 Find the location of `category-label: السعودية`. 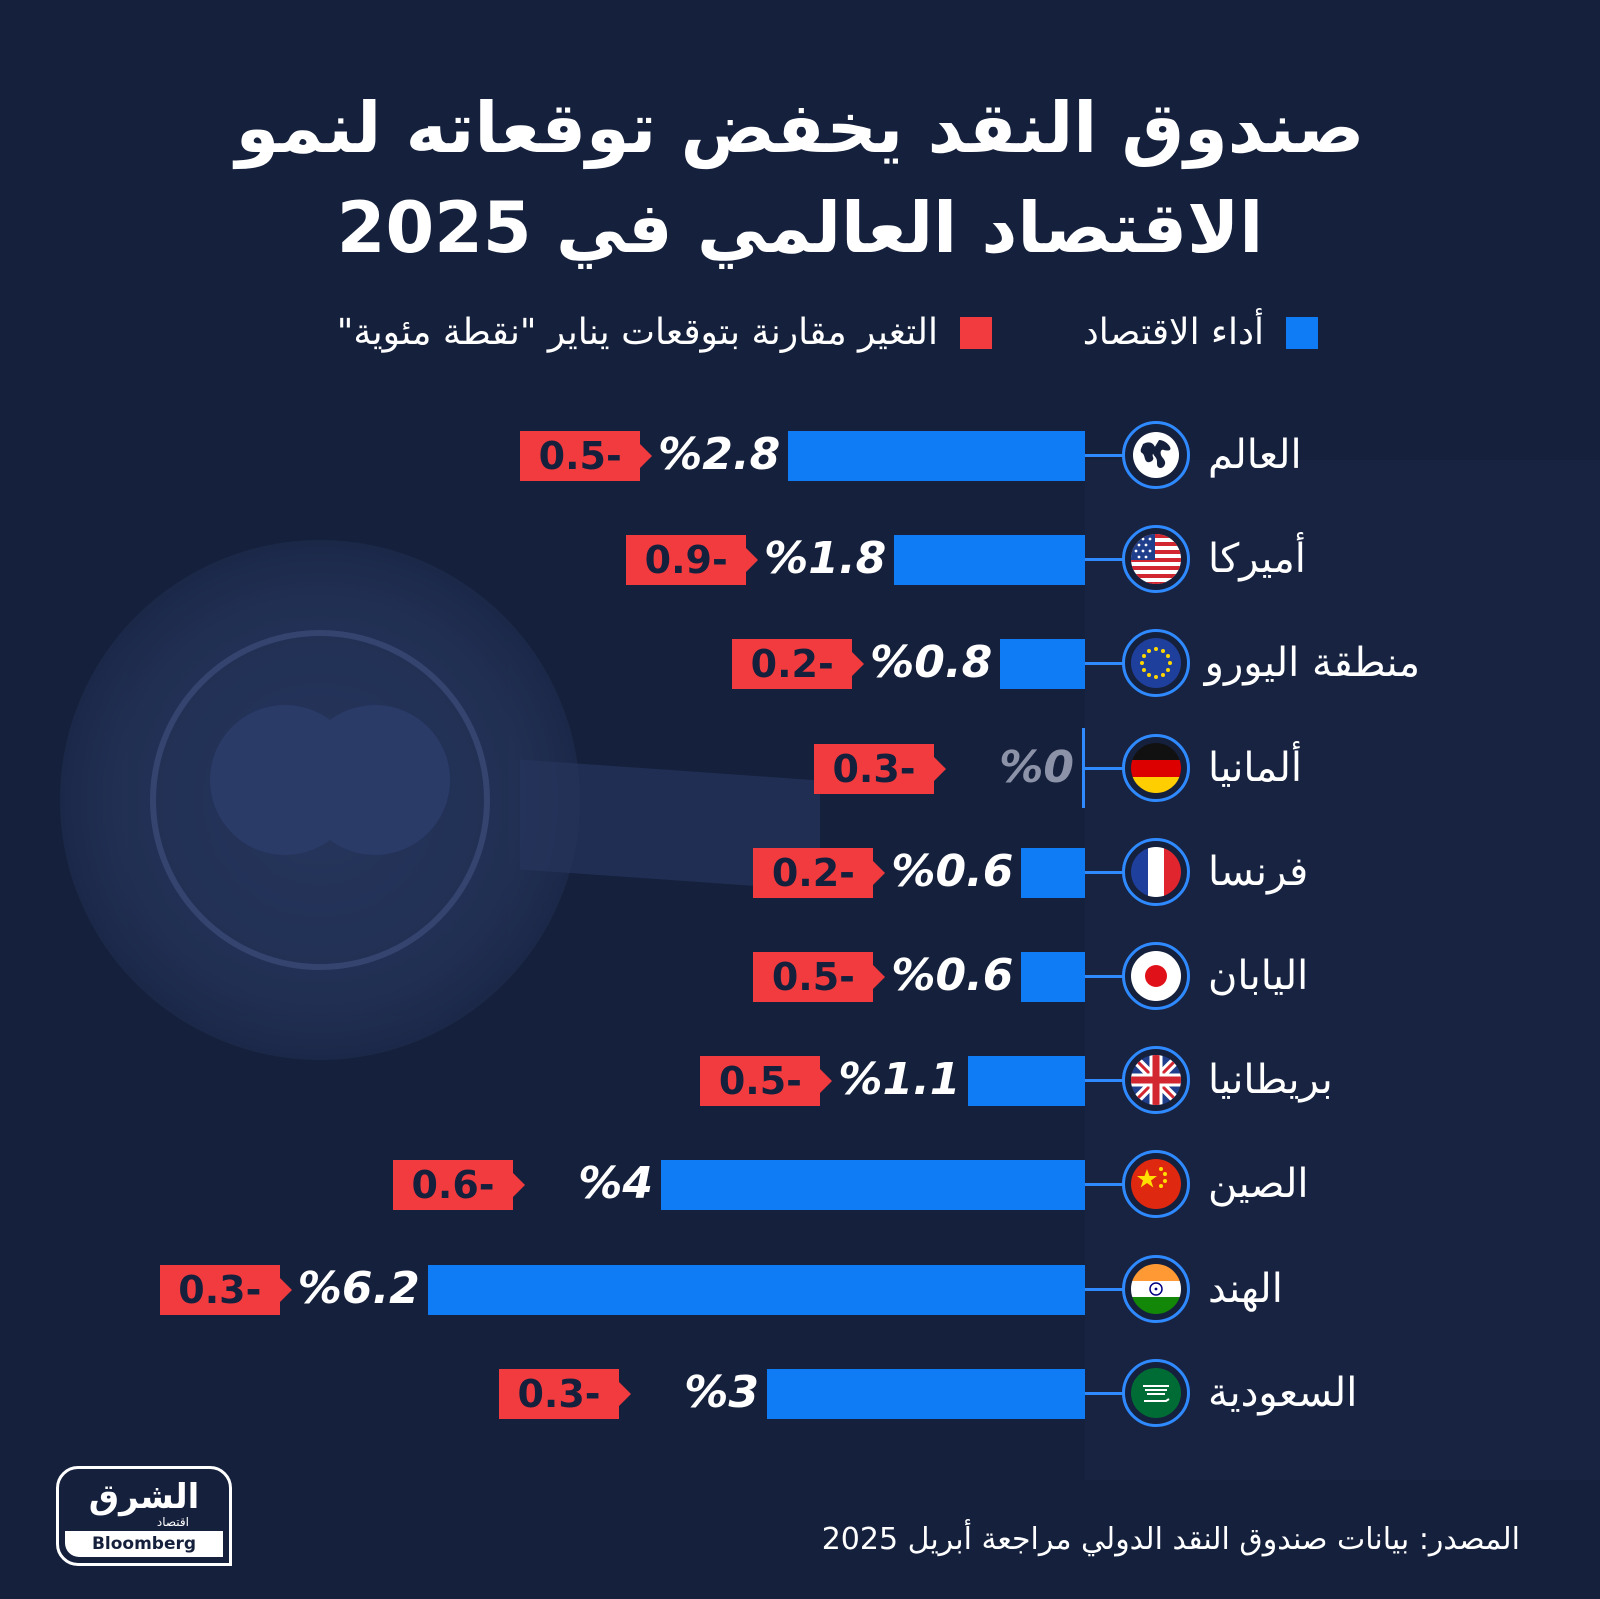

category-label: السعودية is located at coordinates (1283, 1392).